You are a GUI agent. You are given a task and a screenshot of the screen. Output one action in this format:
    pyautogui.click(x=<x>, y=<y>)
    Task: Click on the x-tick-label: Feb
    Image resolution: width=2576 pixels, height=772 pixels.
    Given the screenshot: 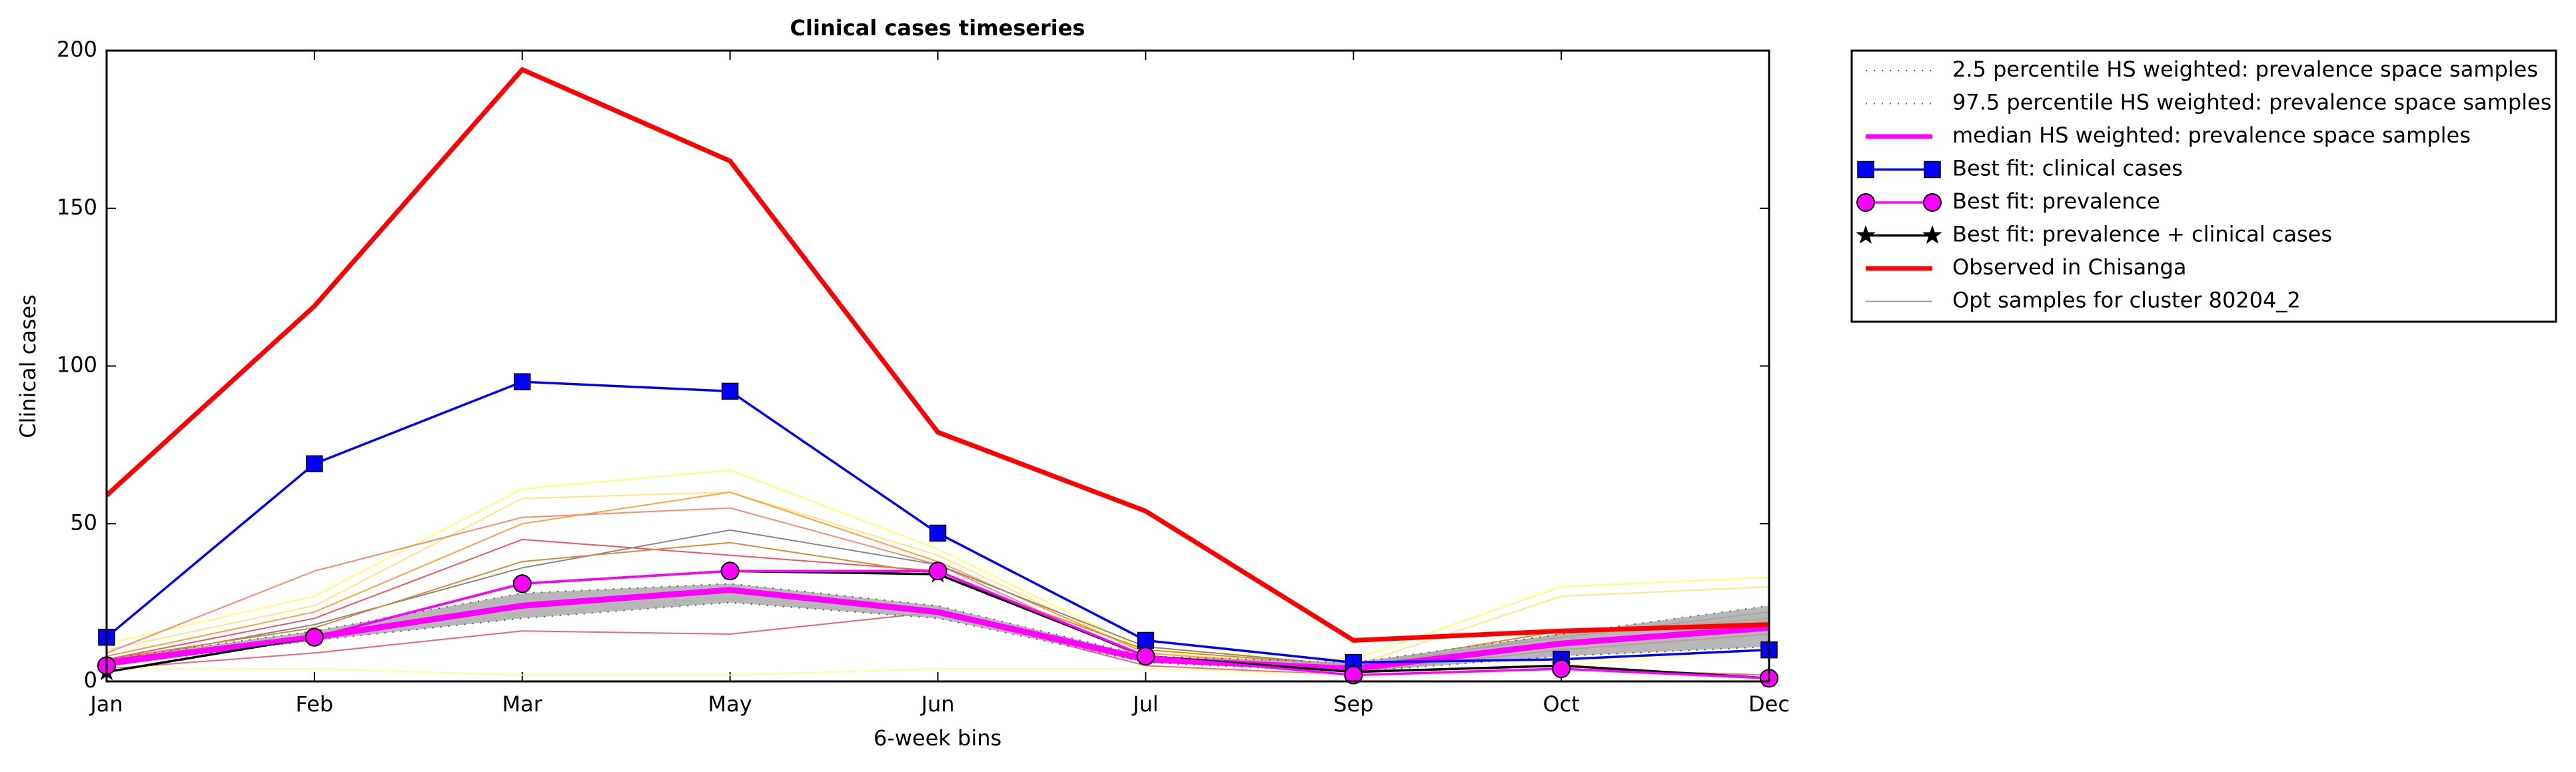 What is the action you would take?
    pyautogui.click(x=315, y=704)
    